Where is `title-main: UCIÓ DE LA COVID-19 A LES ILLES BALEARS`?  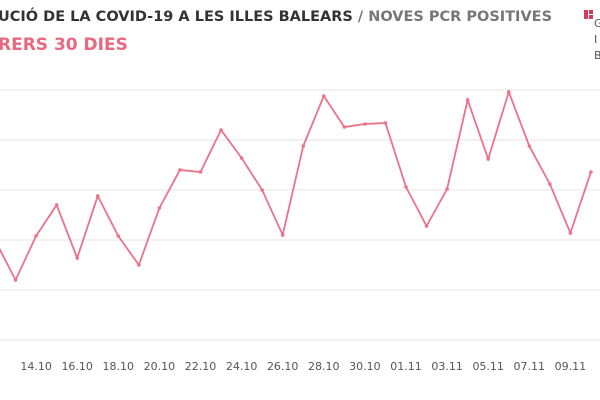
title-main: UCIÓ DE LA COVID-19 A LES ILLES BALEARS is located at coordinates (176, 16).